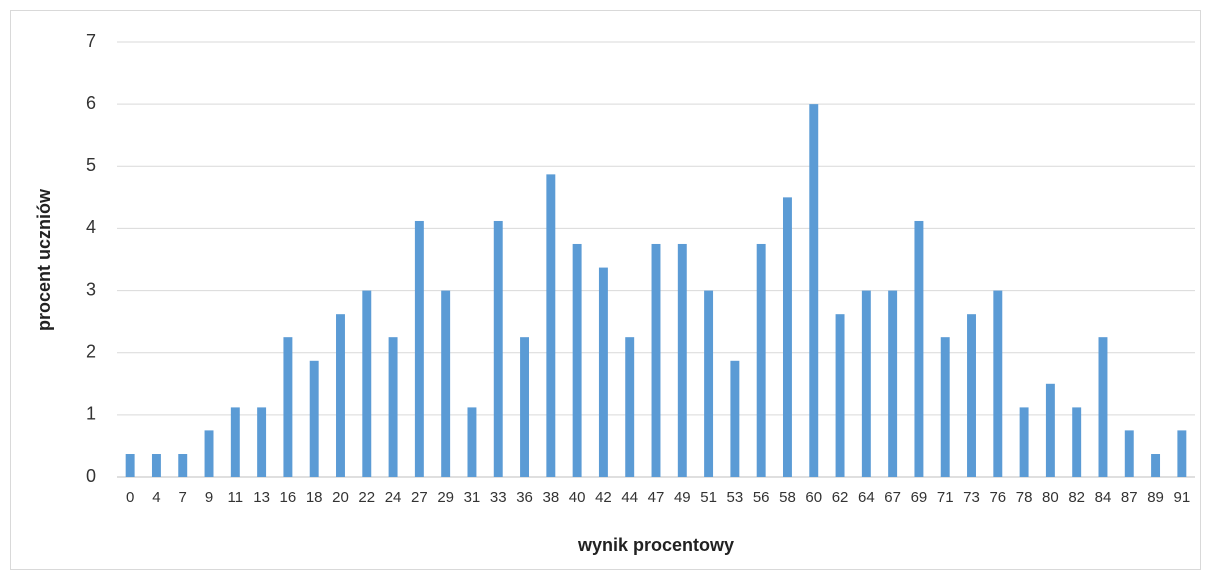  Describe the element at coordinates (997, 497) in the screenshot. I see `x-tick-label: 76` at that location.